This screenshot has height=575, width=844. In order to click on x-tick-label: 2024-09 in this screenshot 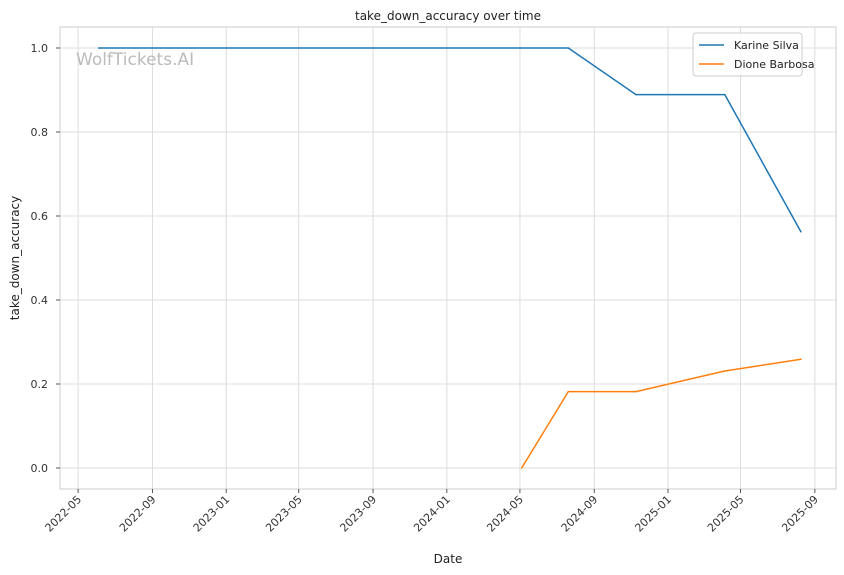, I will do `click(580, 514)`.